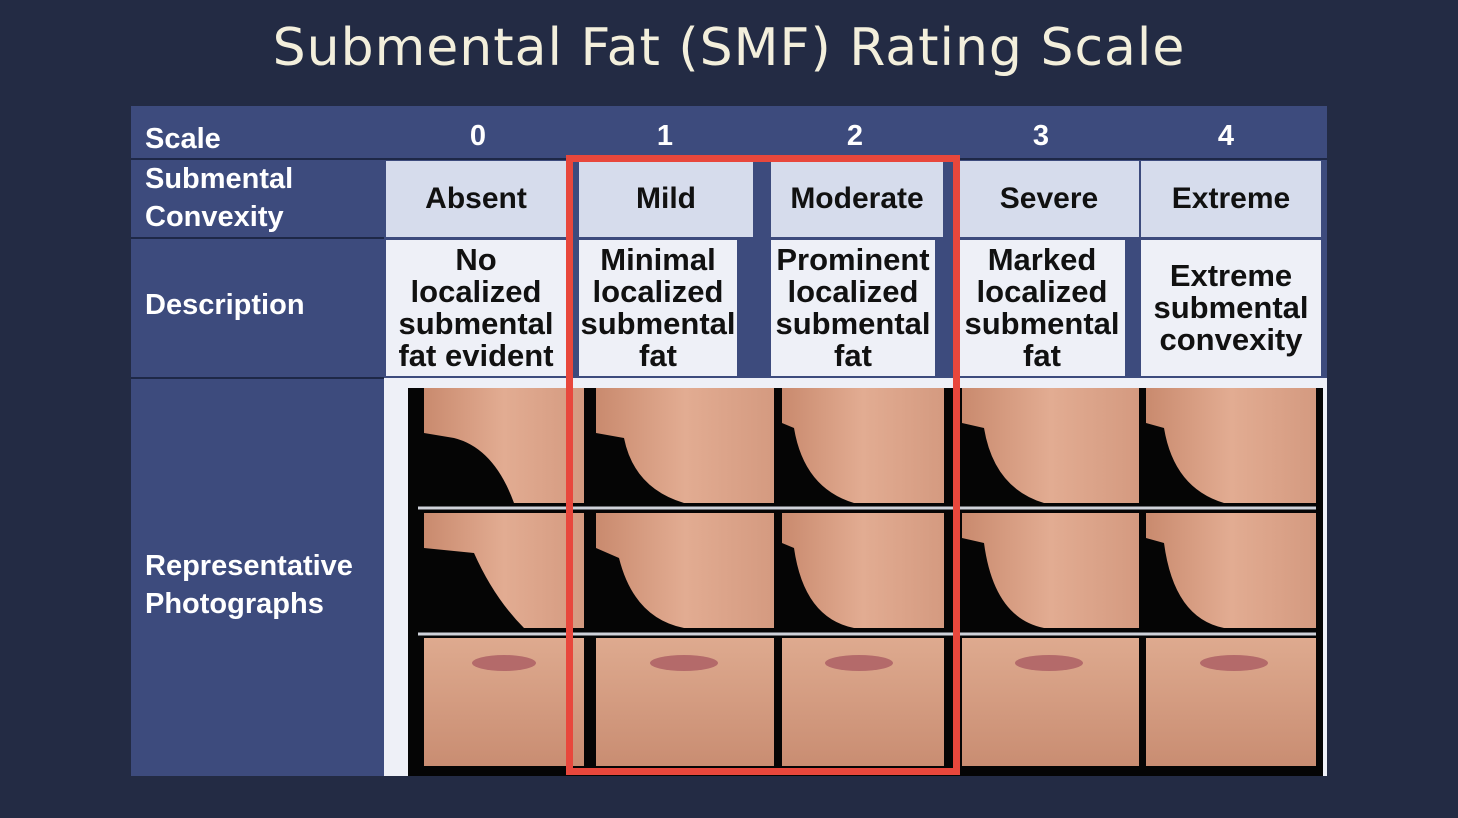 The height and width of the screenshot is (818, 1458). I want to click on convexity-row-label: Submental Convexity, so click(219, 198).